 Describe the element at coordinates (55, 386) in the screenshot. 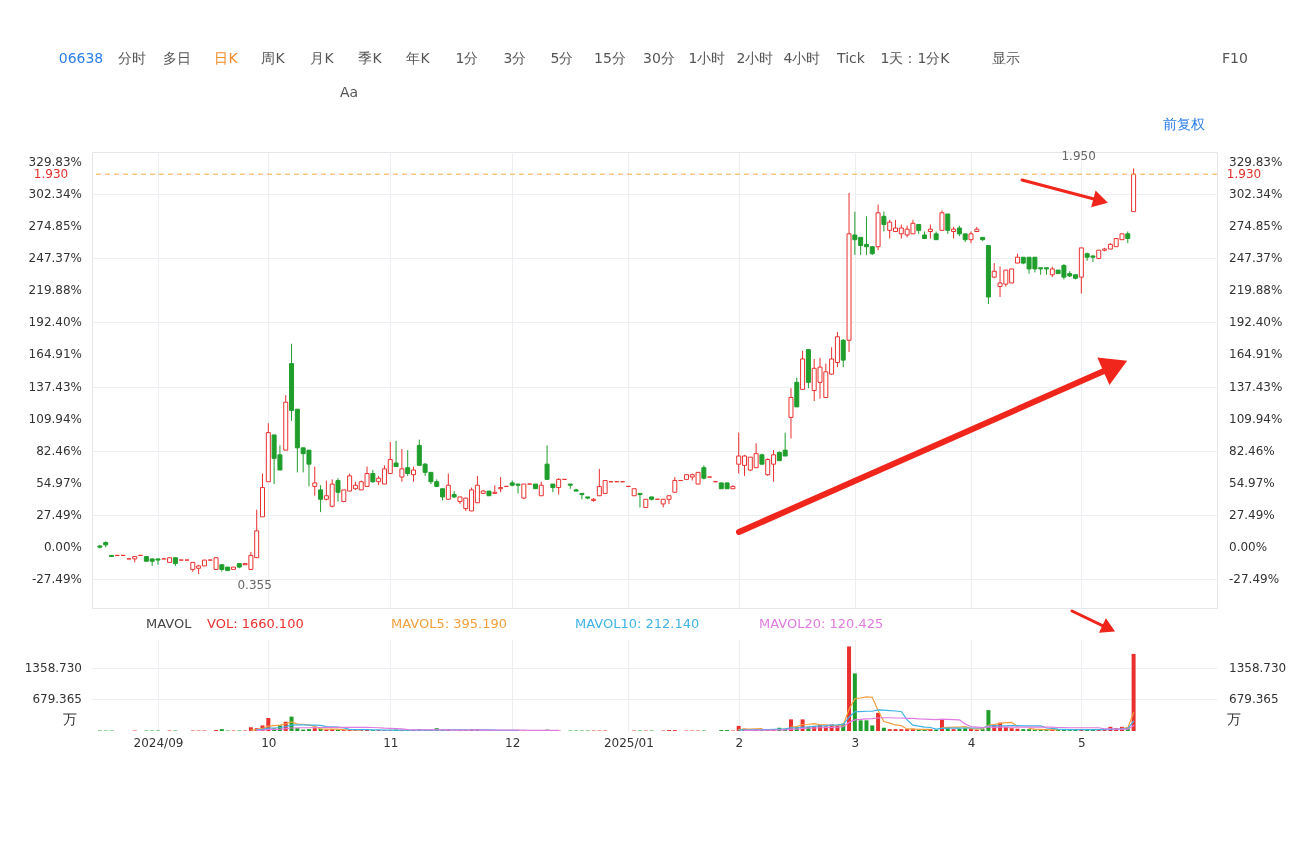

I see `y-tick-label: 137.43%` at that location.